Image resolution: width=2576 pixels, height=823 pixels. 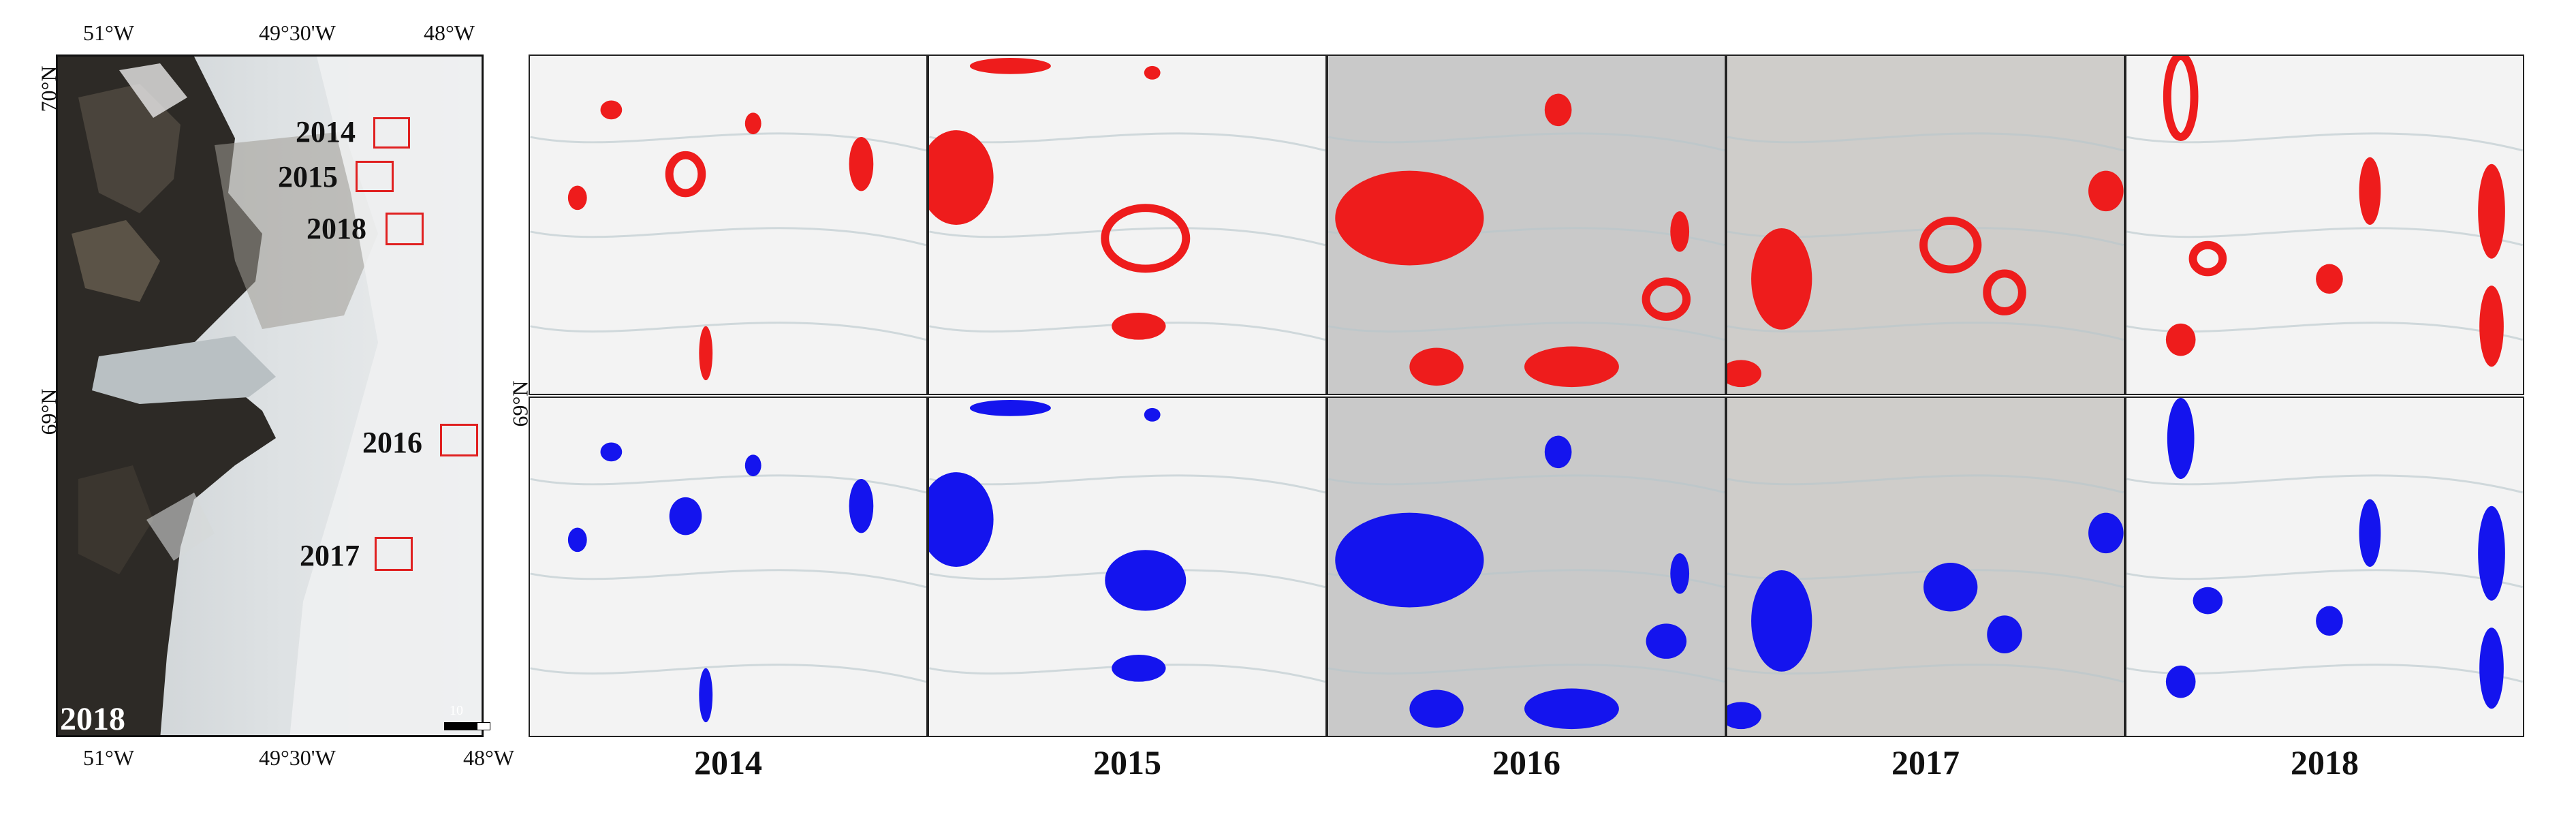 What do you see at coordinates (1925, 762) in the screenshot?
I see `column-year-label: 2017` at bounding box center [1925, 762].